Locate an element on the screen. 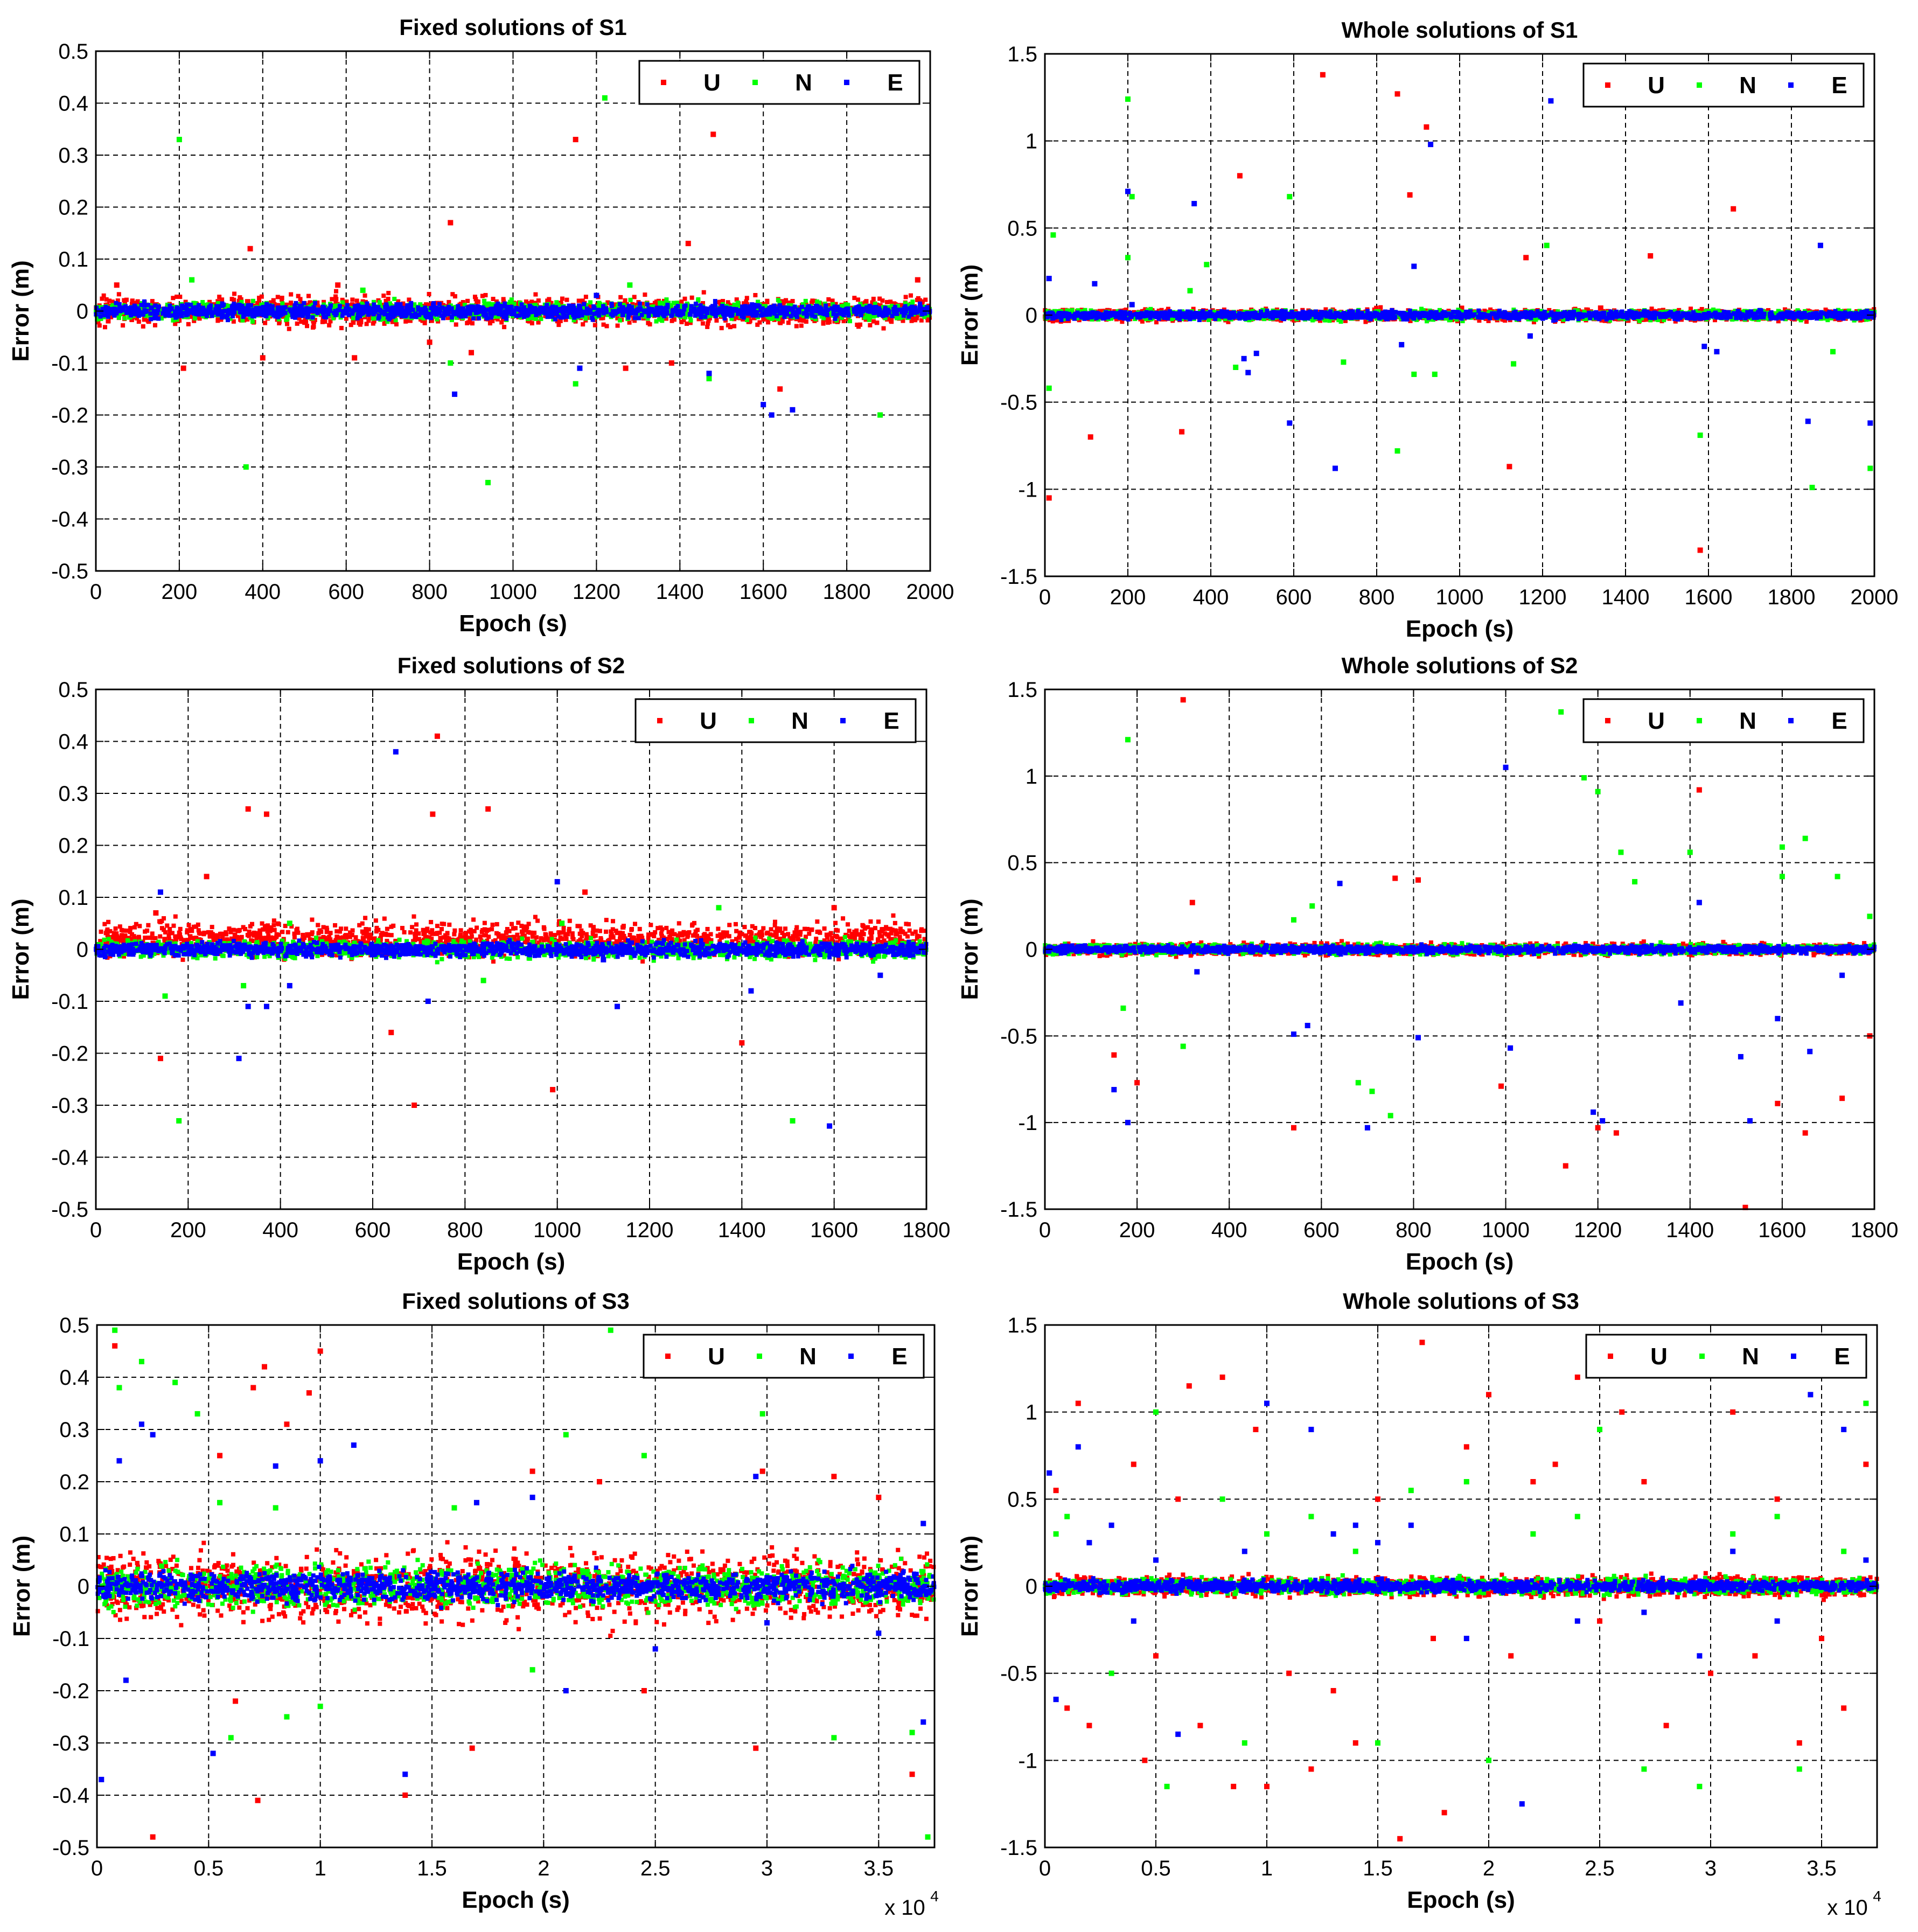 The width and height of the screenshot is (1918, 1932). y-tick-label: 0.2 is located at coordinates (73, 208).